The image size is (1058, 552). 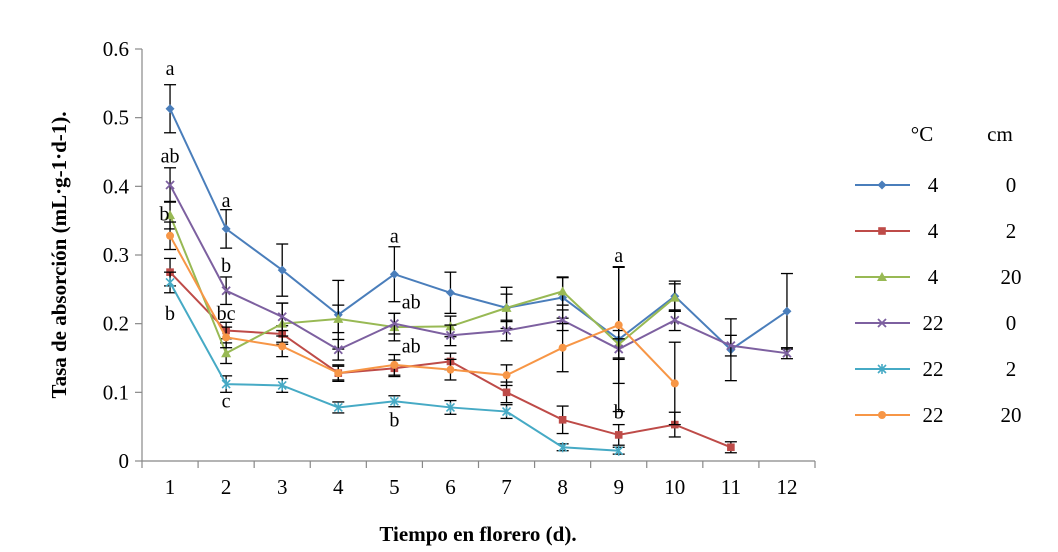 I want to click on y-tick-label: 0.2, so click(x=116, y=324).